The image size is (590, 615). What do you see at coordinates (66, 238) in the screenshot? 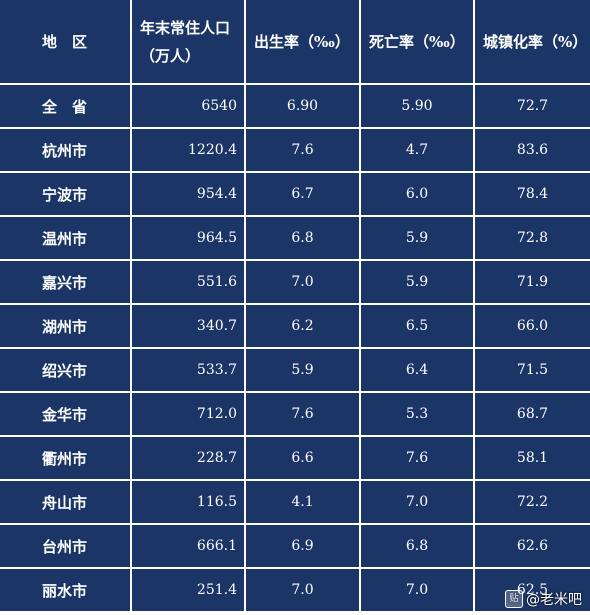
I see `cell-region: 温州市` at bounding box center [66, 238].